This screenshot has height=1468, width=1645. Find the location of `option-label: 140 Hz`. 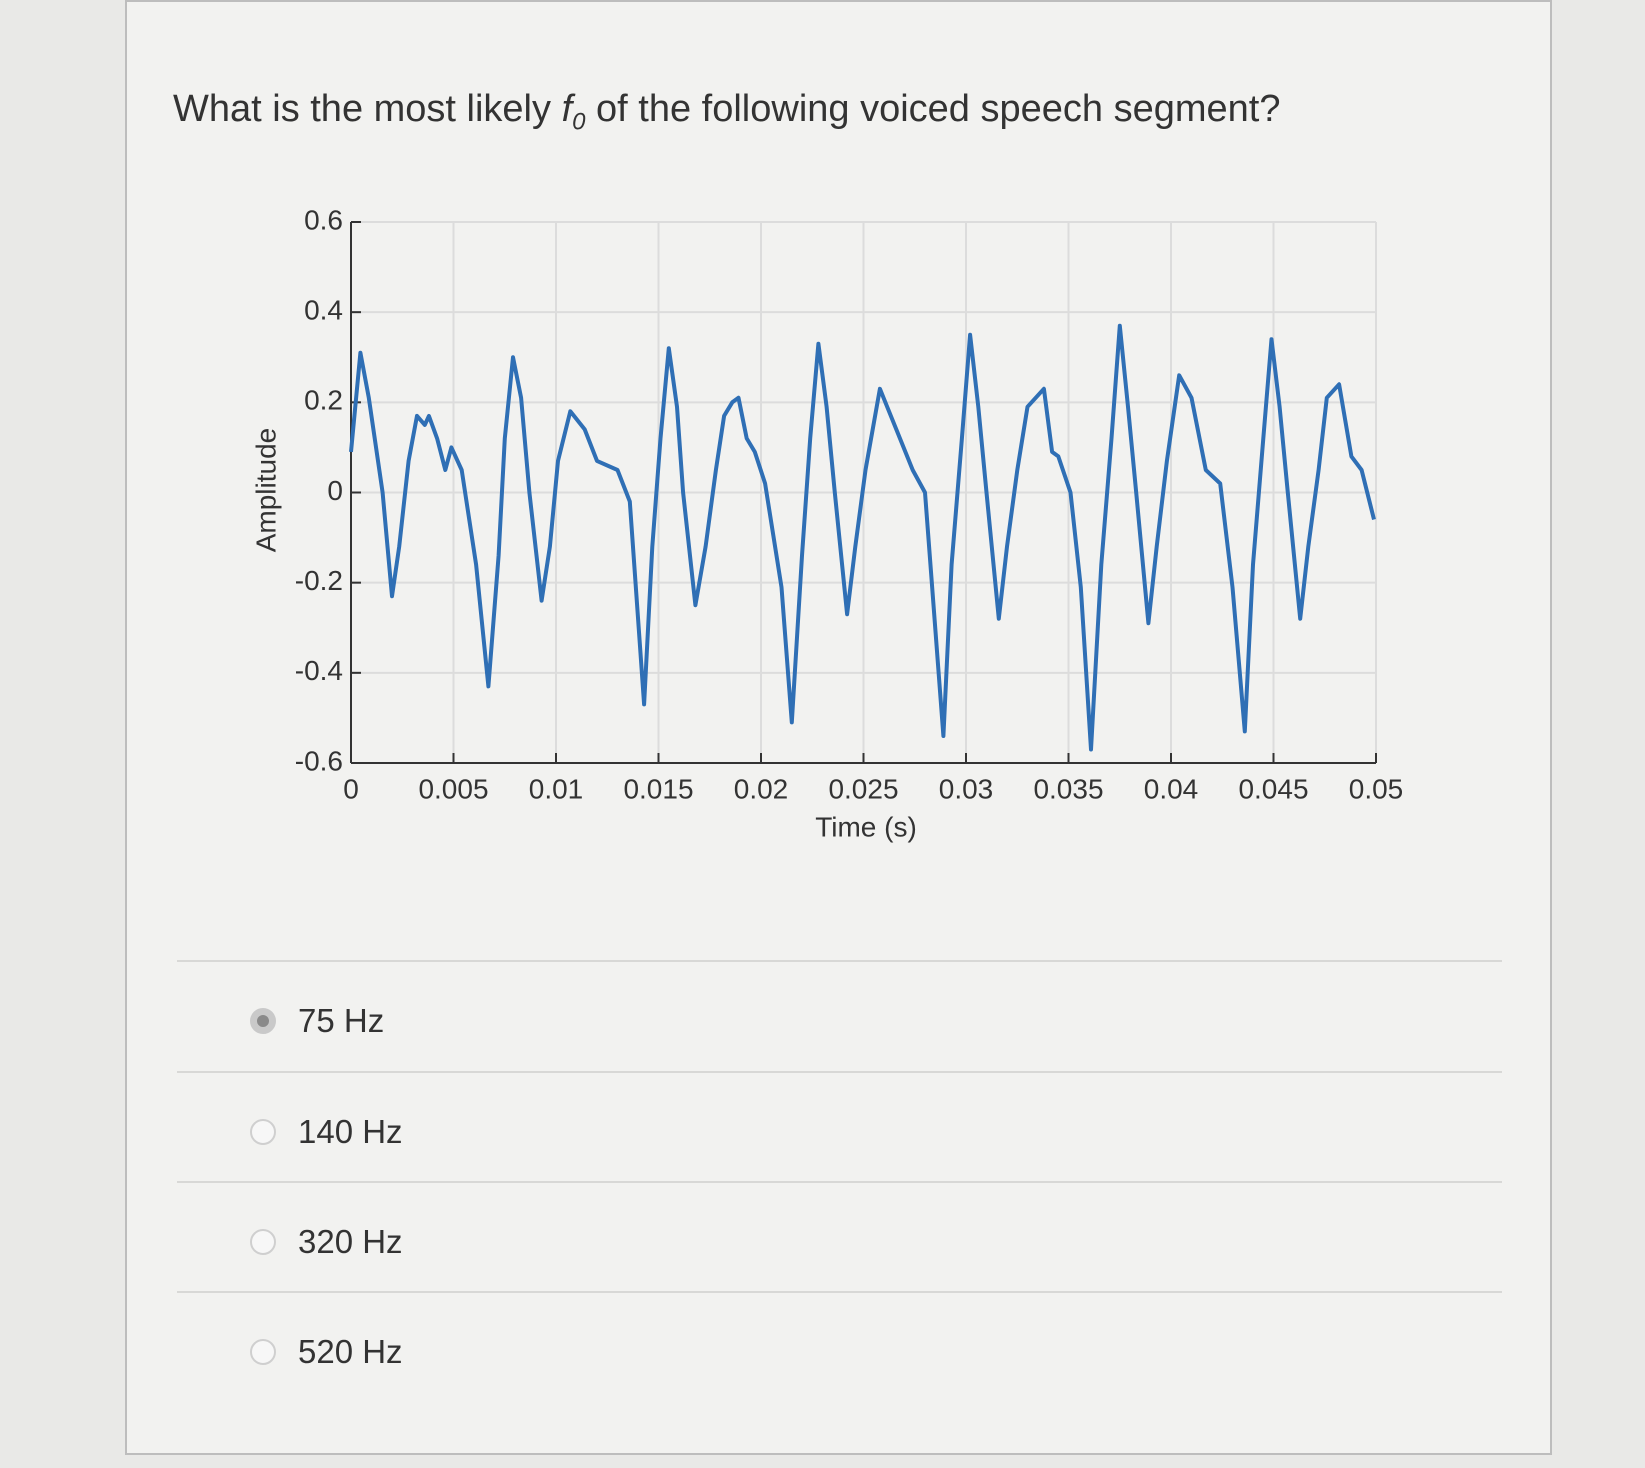

option-label: 140 Hz is located at coordinates (350, 1131).